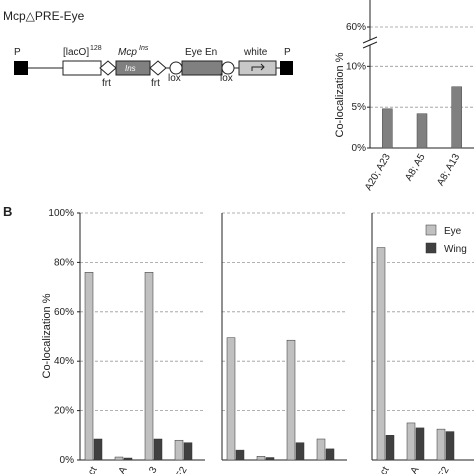 Image resolution: width=474 pixels, height=474 pixels. Describe the element at coordinates (228, 68) in the screenshot. I see `lox-site` at that location.